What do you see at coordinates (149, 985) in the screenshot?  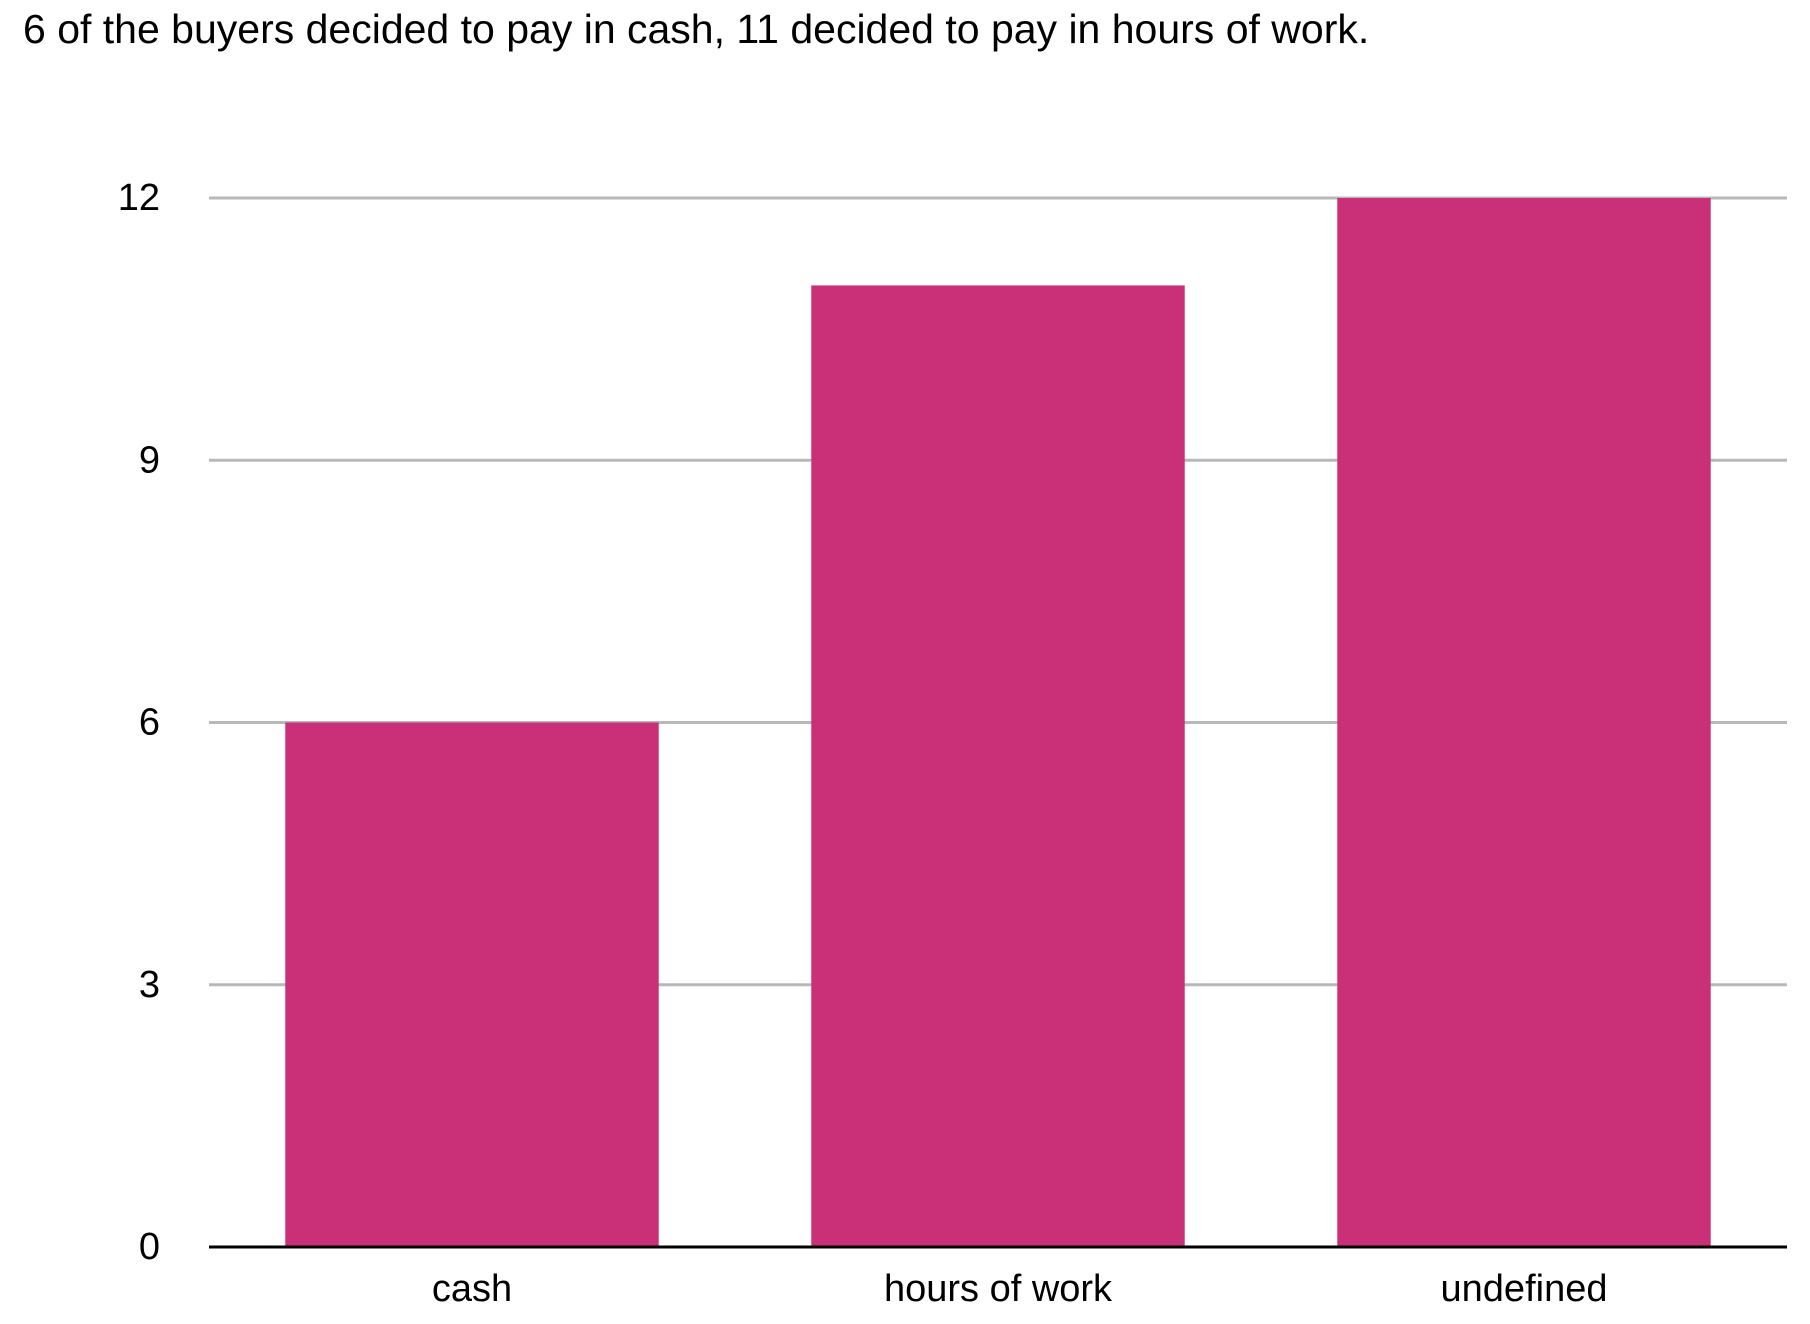 I see `y-tick-label: 3` at bounding box center [149, 985].